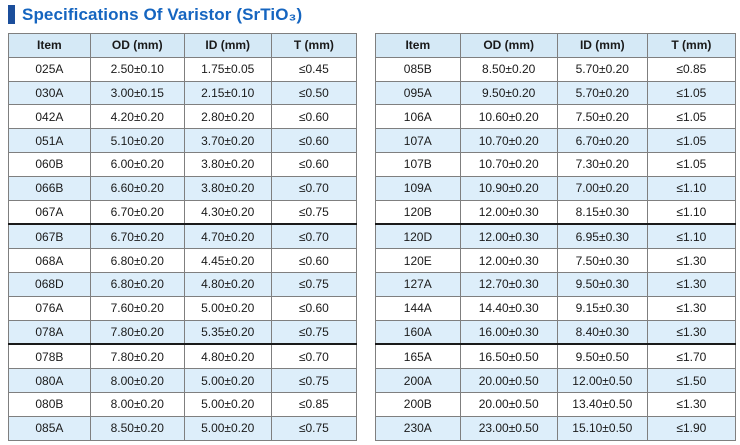 This screenshot has width=740, height=445. I want to click on id-cell: 2.80±0.20, so click(227, 117).